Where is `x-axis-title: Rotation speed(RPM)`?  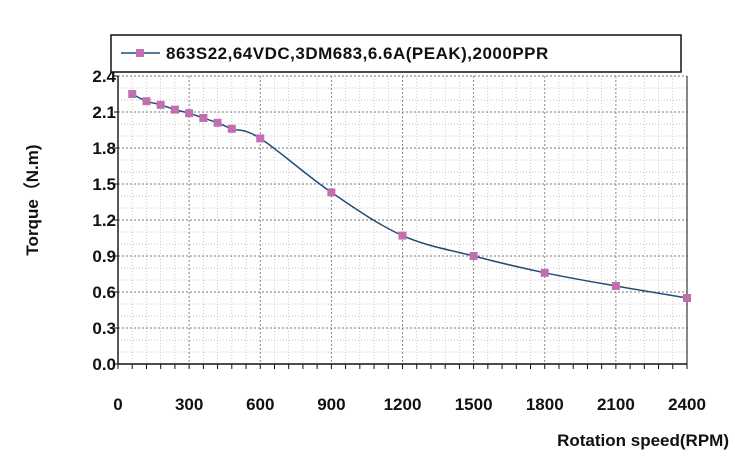
x-axis-title: Rotation speed(RPM) is located at coordinates (643, 440).